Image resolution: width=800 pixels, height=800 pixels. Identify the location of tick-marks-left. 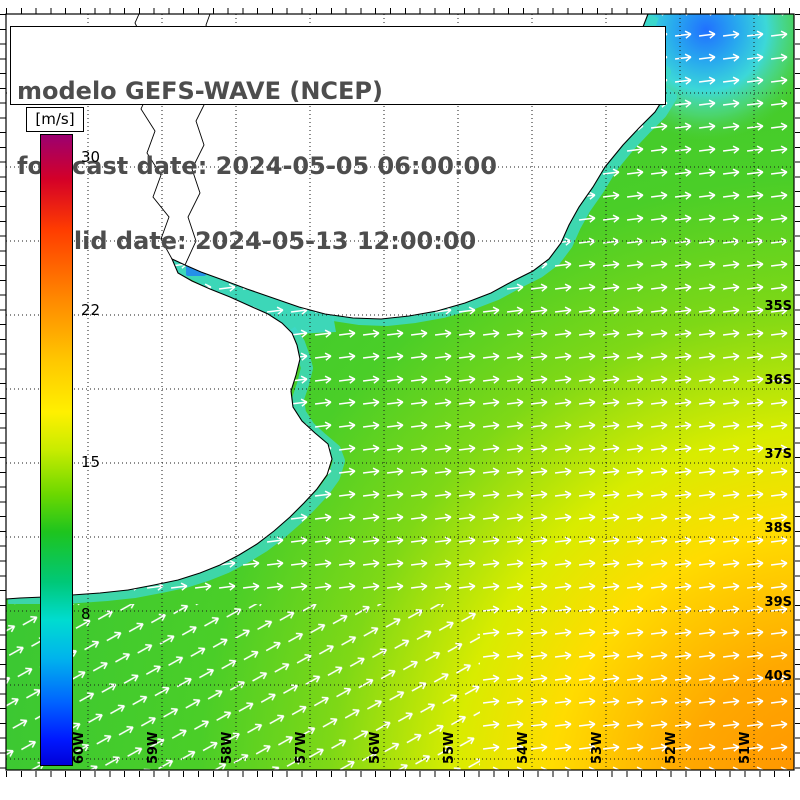
(3, 392).